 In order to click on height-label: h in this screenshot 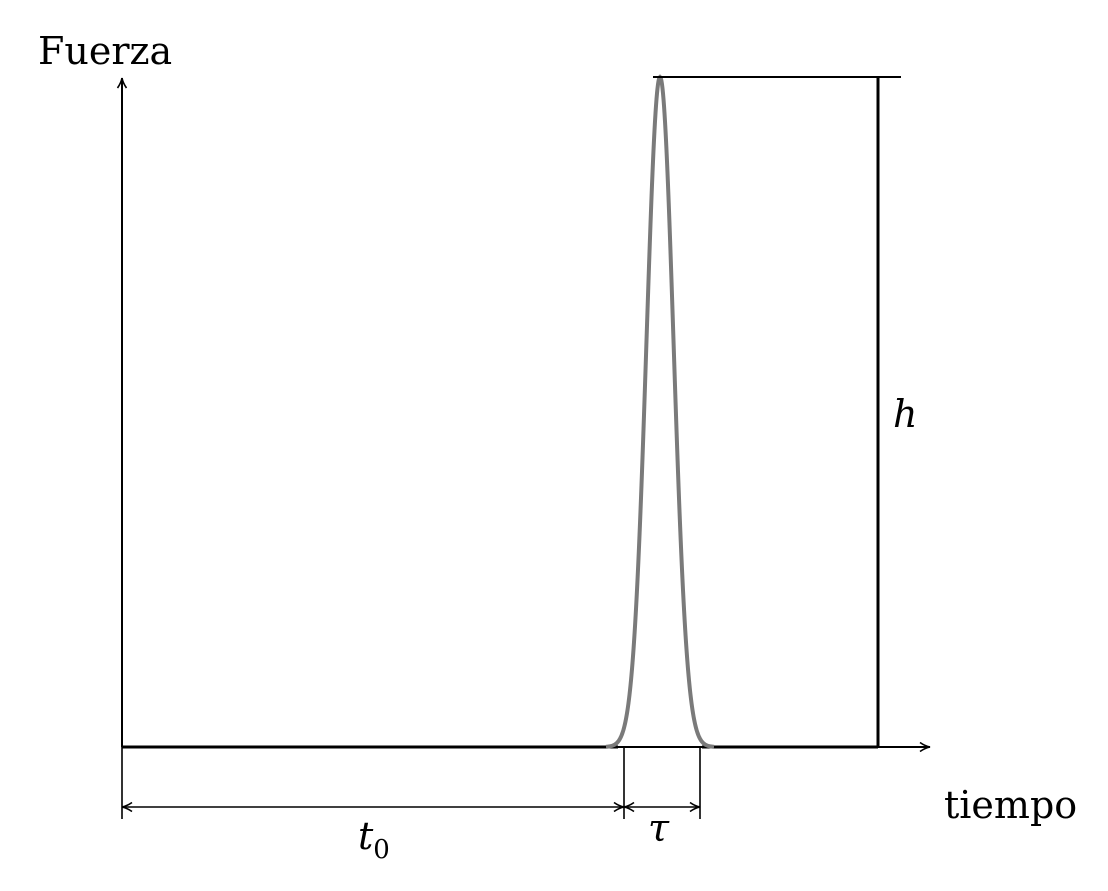, I will do `click(905, 414)`.